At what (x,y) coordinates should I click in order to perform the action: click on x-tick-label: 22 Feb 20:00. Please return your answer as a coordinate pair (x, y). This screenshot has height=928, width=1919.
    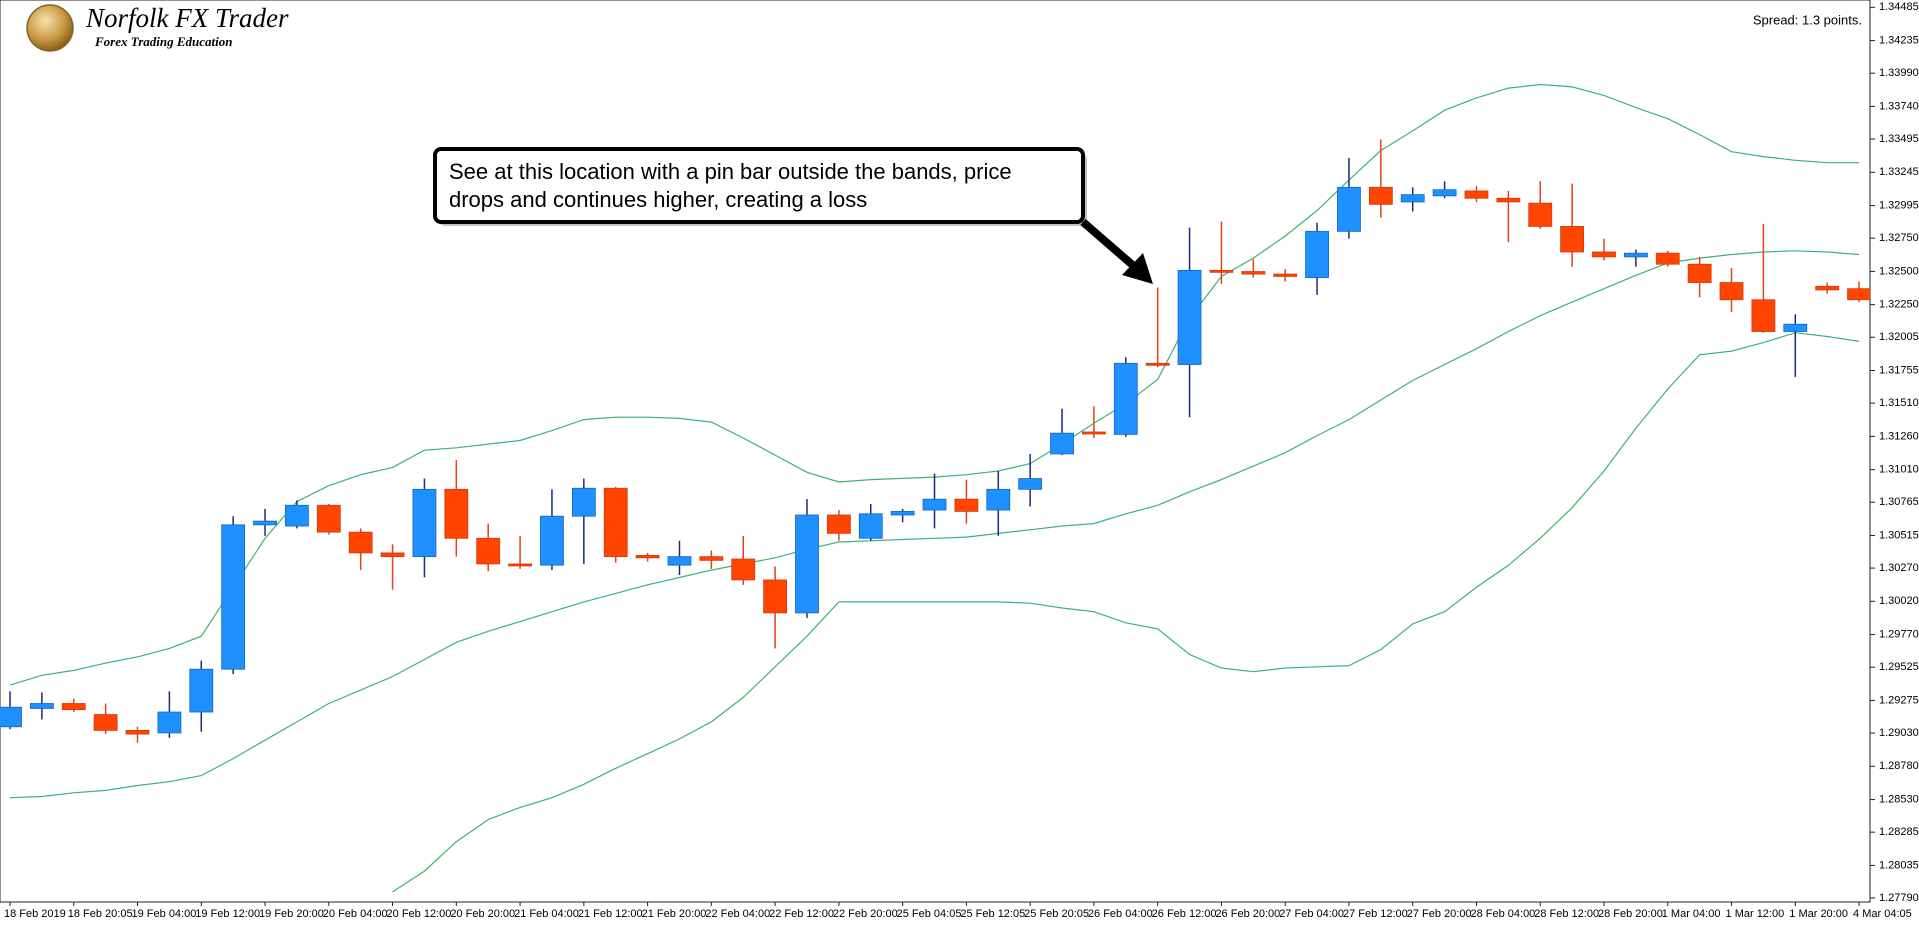
    Looking at the image, I should click on (865, 914).